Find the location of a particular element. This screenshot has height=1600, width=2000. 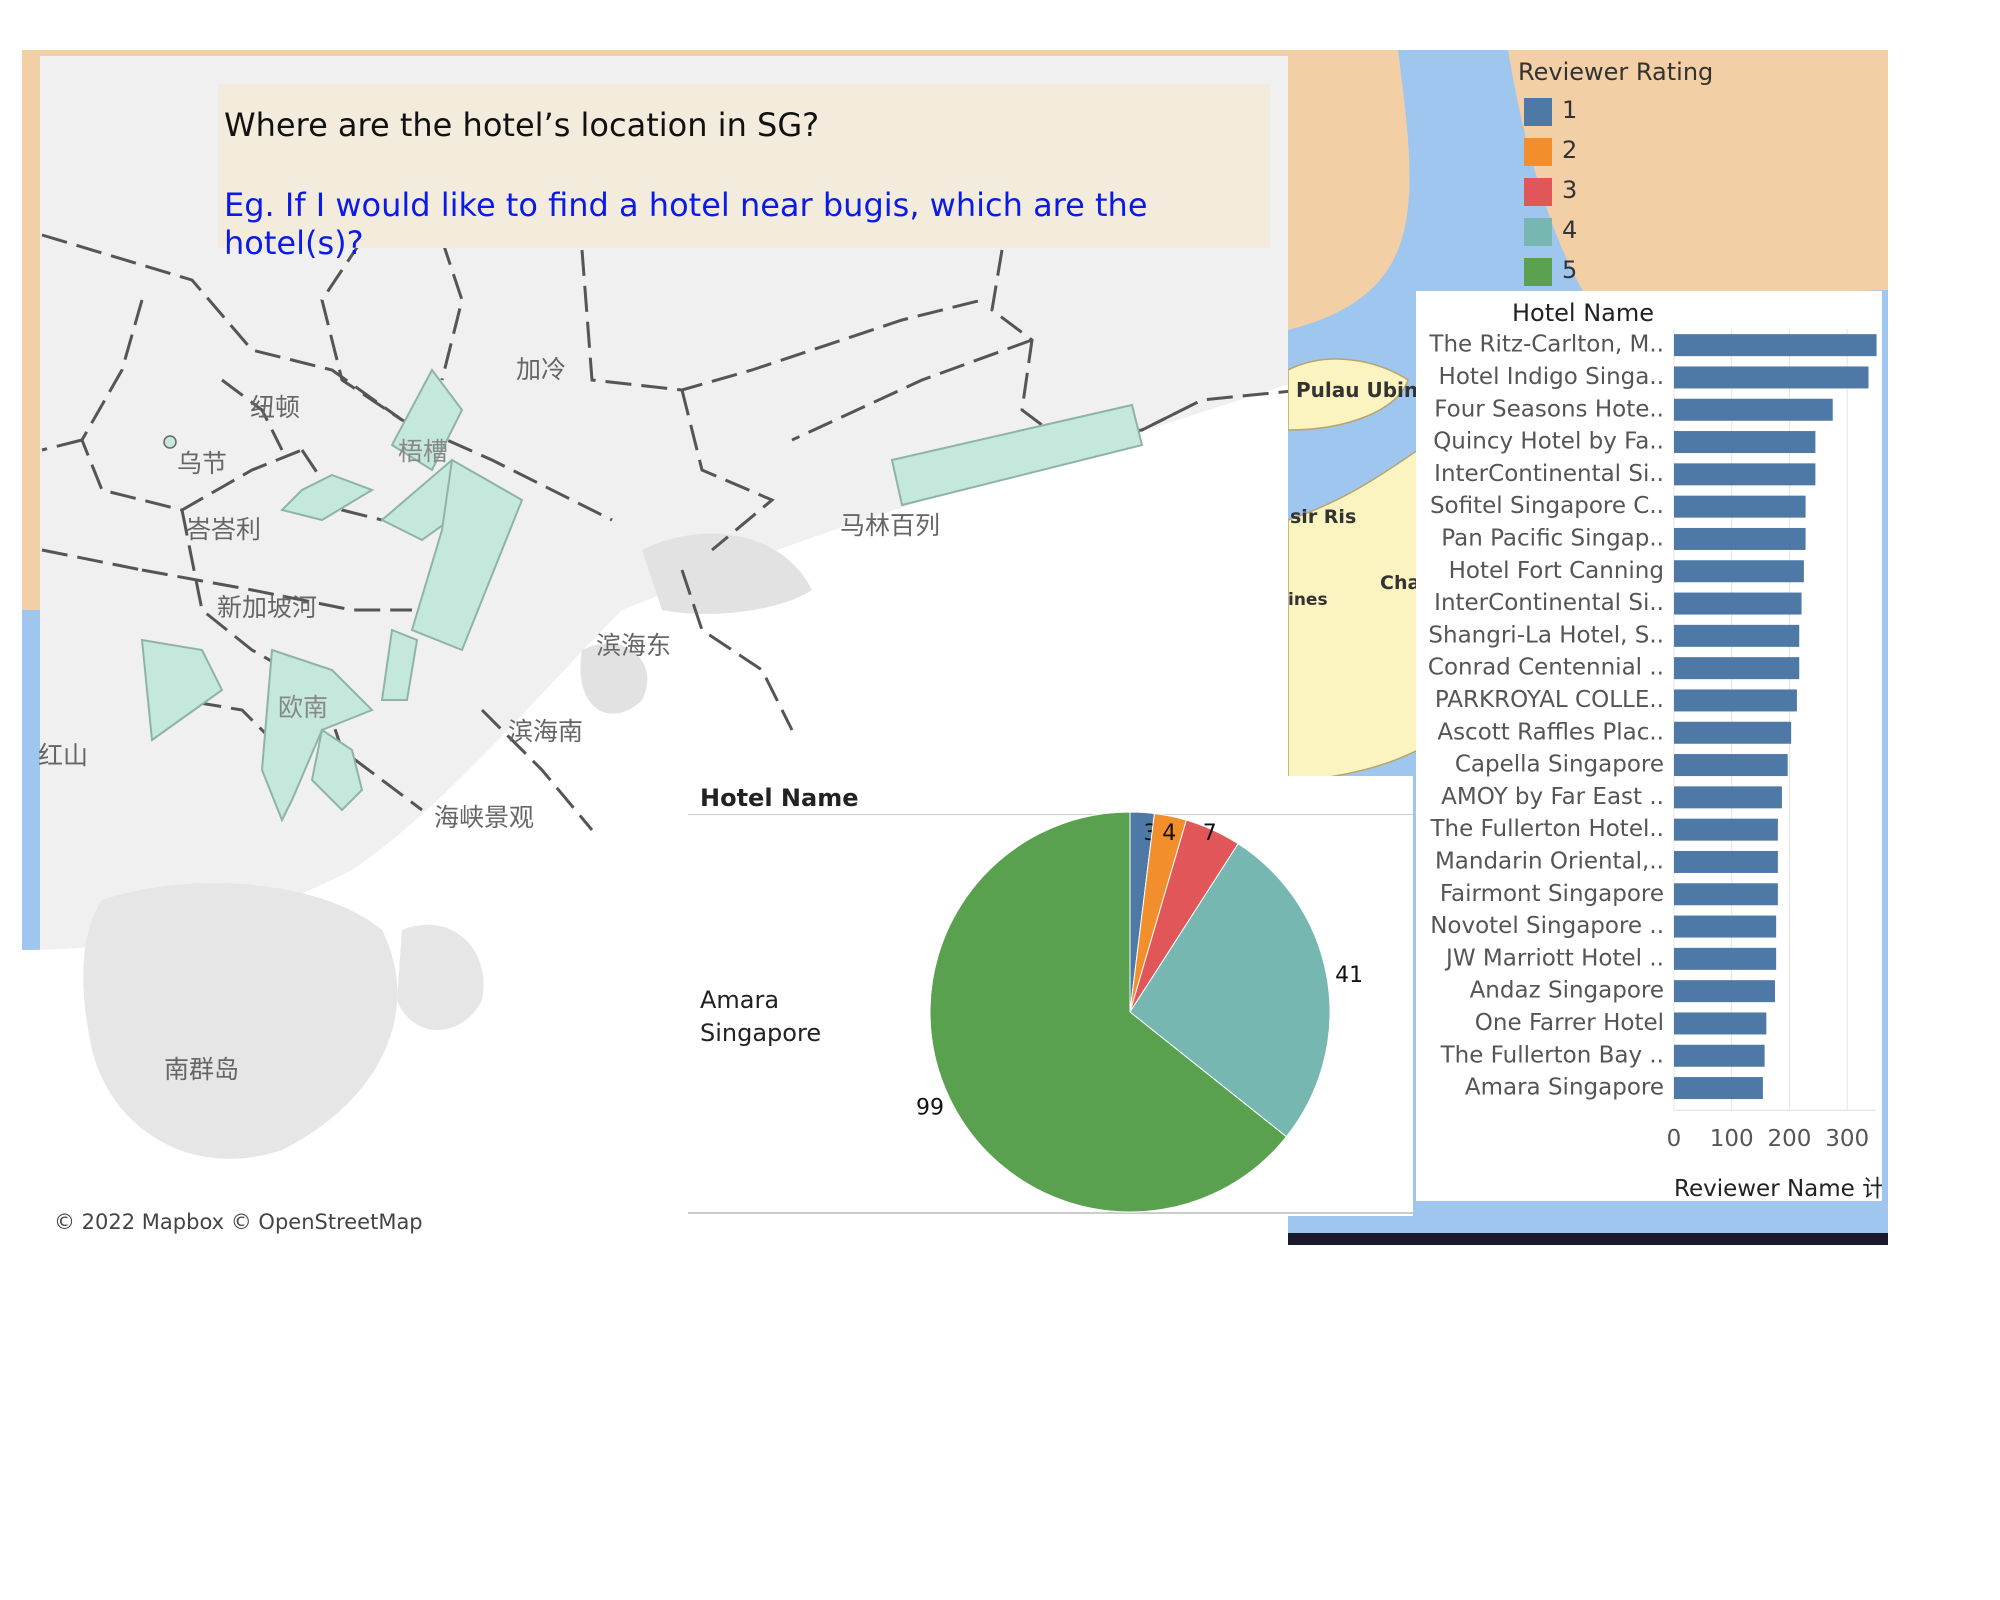

legend-item-5: 5 is located at coordinates (1672, 276).